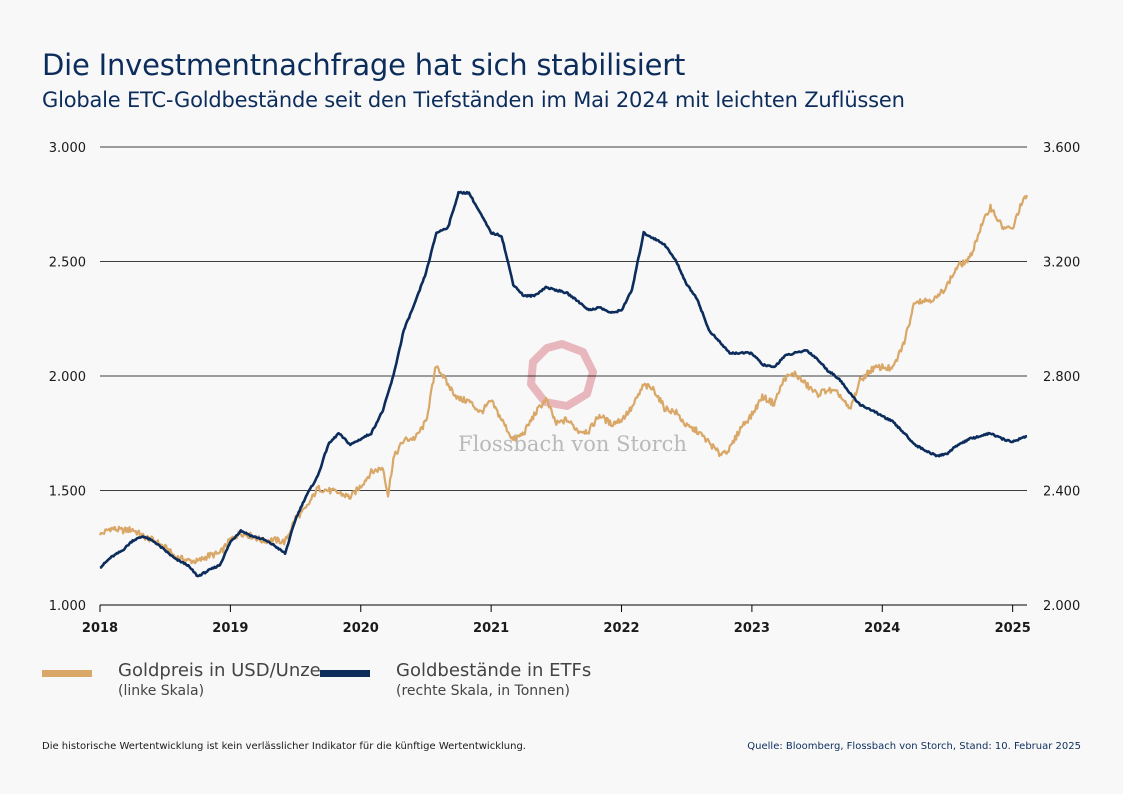 Image resolution: width=1123 pixels, height=794 pixels. Describe the element at coordinates (361, 628) in the screenshot. I see `x-tick-label: 2020` at that location.